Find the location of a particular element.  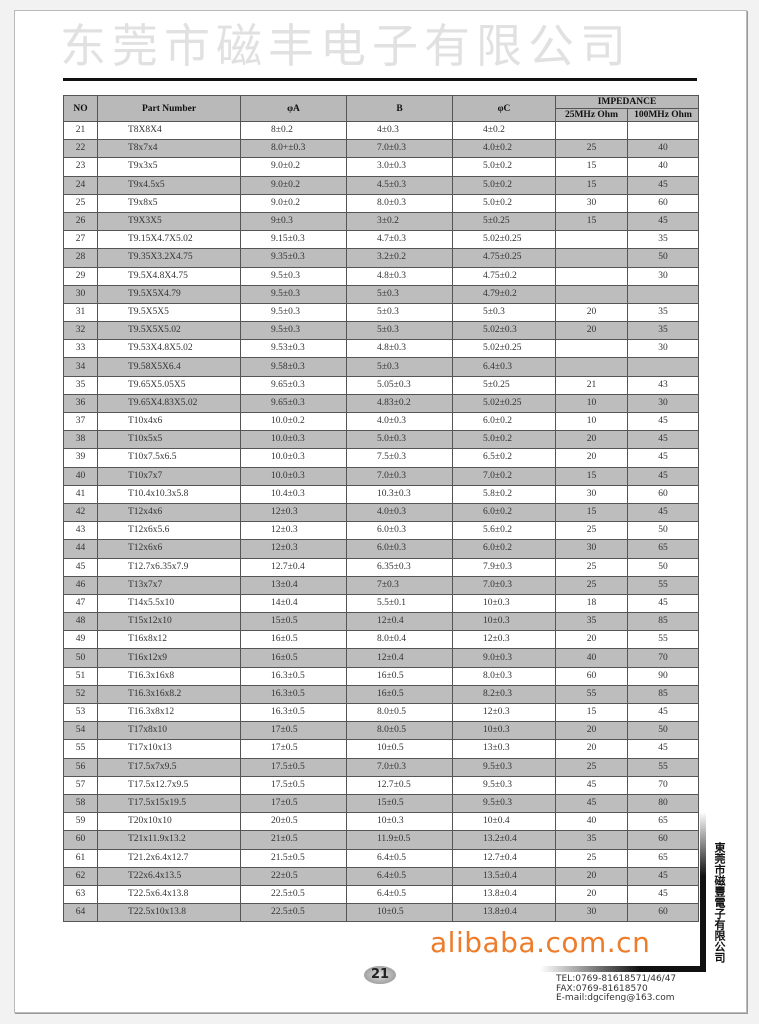

cell-impedance-25mhz: 20 is located at coordinates (591, 876).